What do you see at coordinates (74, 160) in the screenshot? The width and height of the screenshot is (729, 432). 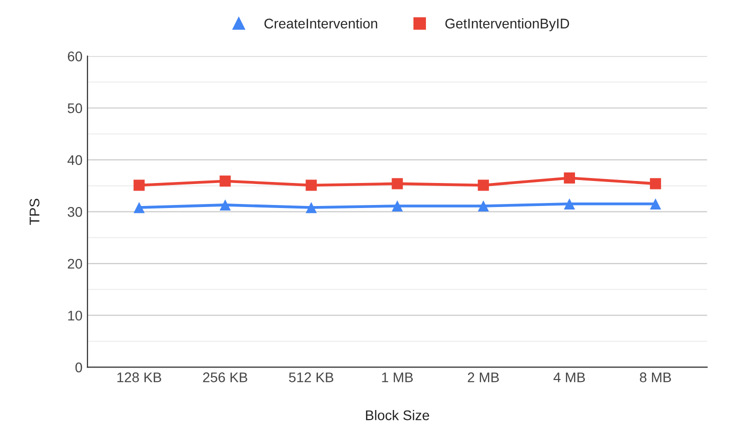 I see `y-tick-label: 40` at bounding box center [74, 160].